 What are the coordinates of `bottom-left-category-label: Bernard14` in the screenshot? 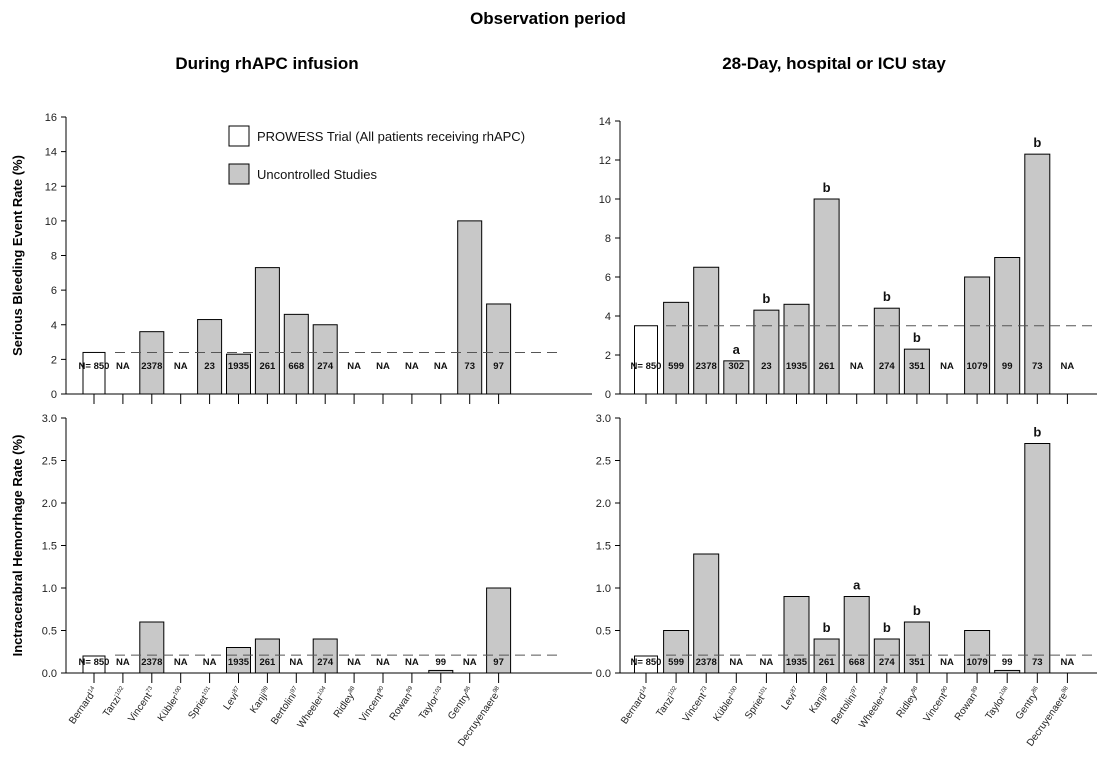 It's located at (84, 705).